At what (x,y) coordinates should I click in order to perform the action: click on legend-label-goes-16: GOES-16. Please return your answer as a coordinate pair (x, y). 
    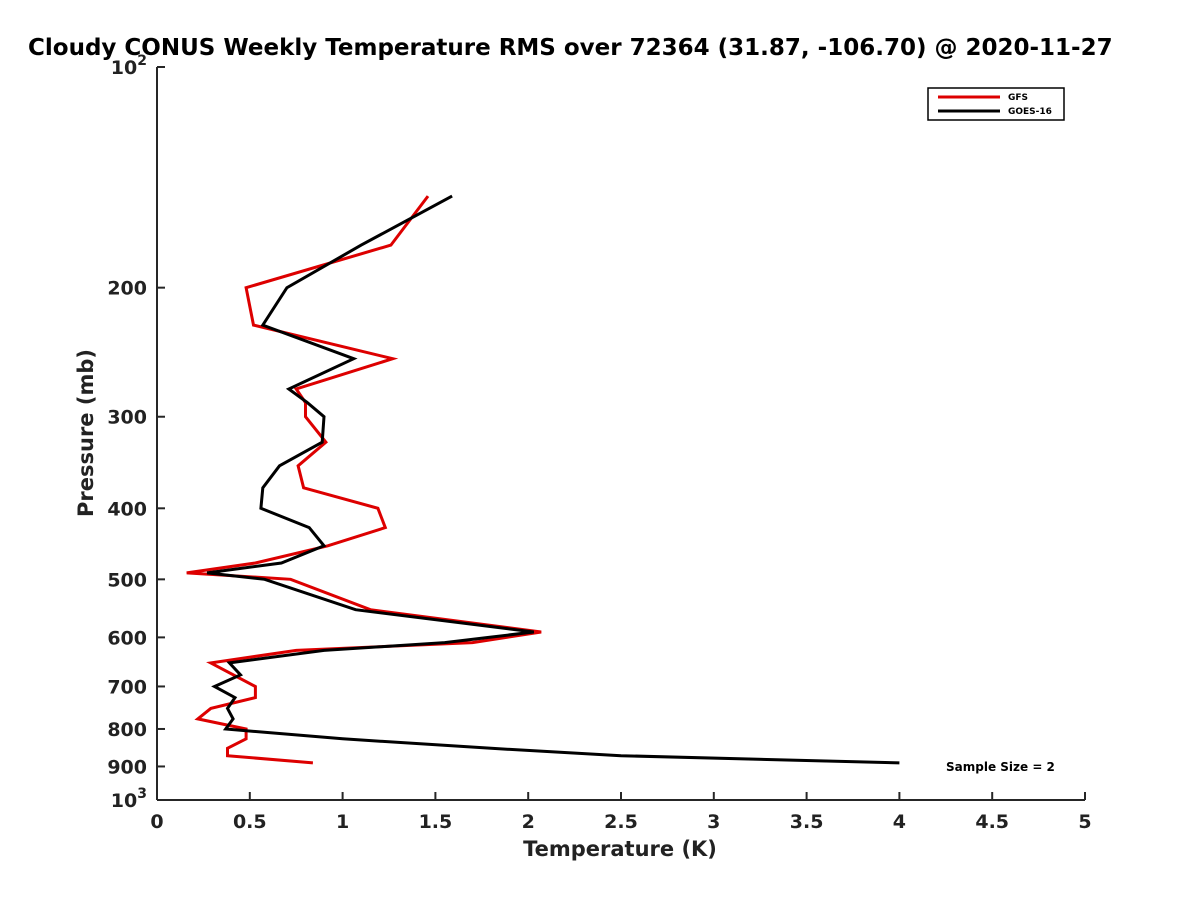
    Looking at the image, I should click on (1030, 112).